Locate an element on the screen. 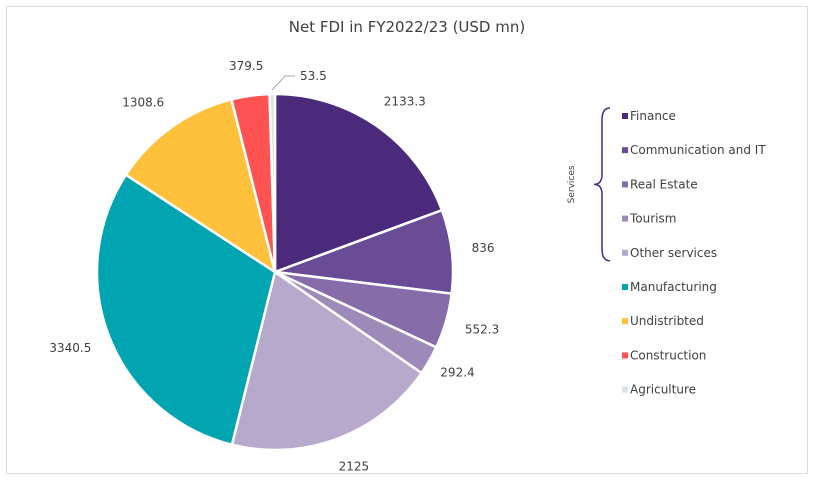 This screenshot has width=814, height=487. pie-slice-agriculture is located at coordinates (272, 182).